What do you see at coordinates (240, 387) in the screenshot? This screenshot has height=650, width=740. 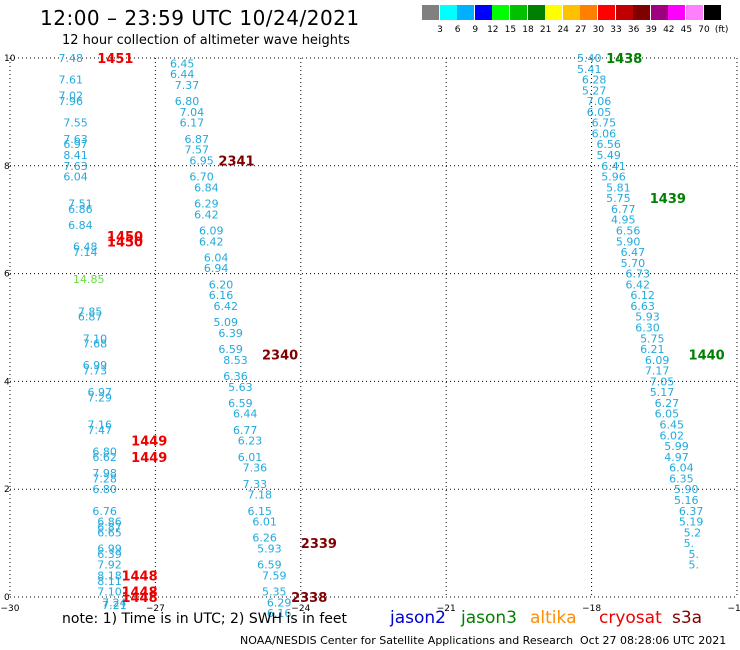 I see `wave-height-value: 5.63` at bounding box center [240, 387].